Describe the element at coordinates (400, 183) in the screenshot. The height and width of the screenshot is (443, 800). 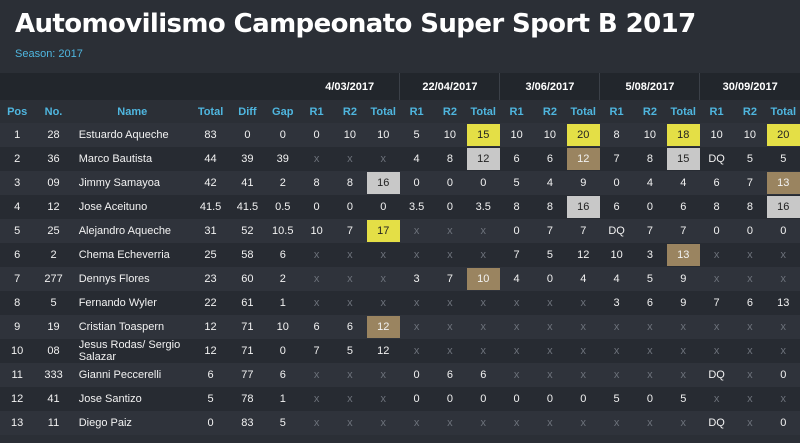
I see `table-row: 3 09 Jimmy Samayoa 42 41 2 8 8 16 0 0 0 5 4 9 0 4 4 6 7 13` at that location.